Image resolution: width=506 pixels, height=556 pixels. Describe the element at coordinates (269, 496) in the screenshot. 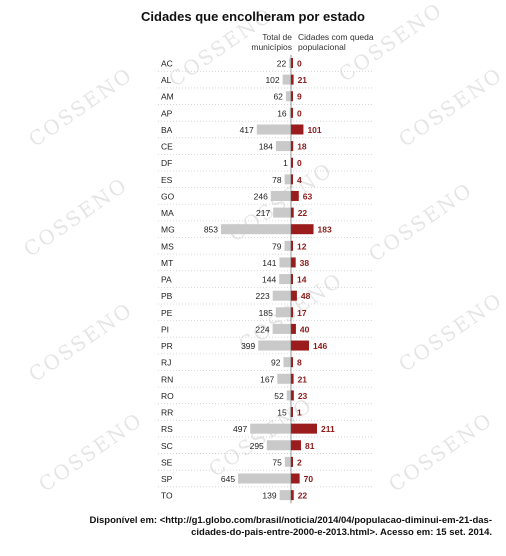

I see `value-label-total: 139` at that location.